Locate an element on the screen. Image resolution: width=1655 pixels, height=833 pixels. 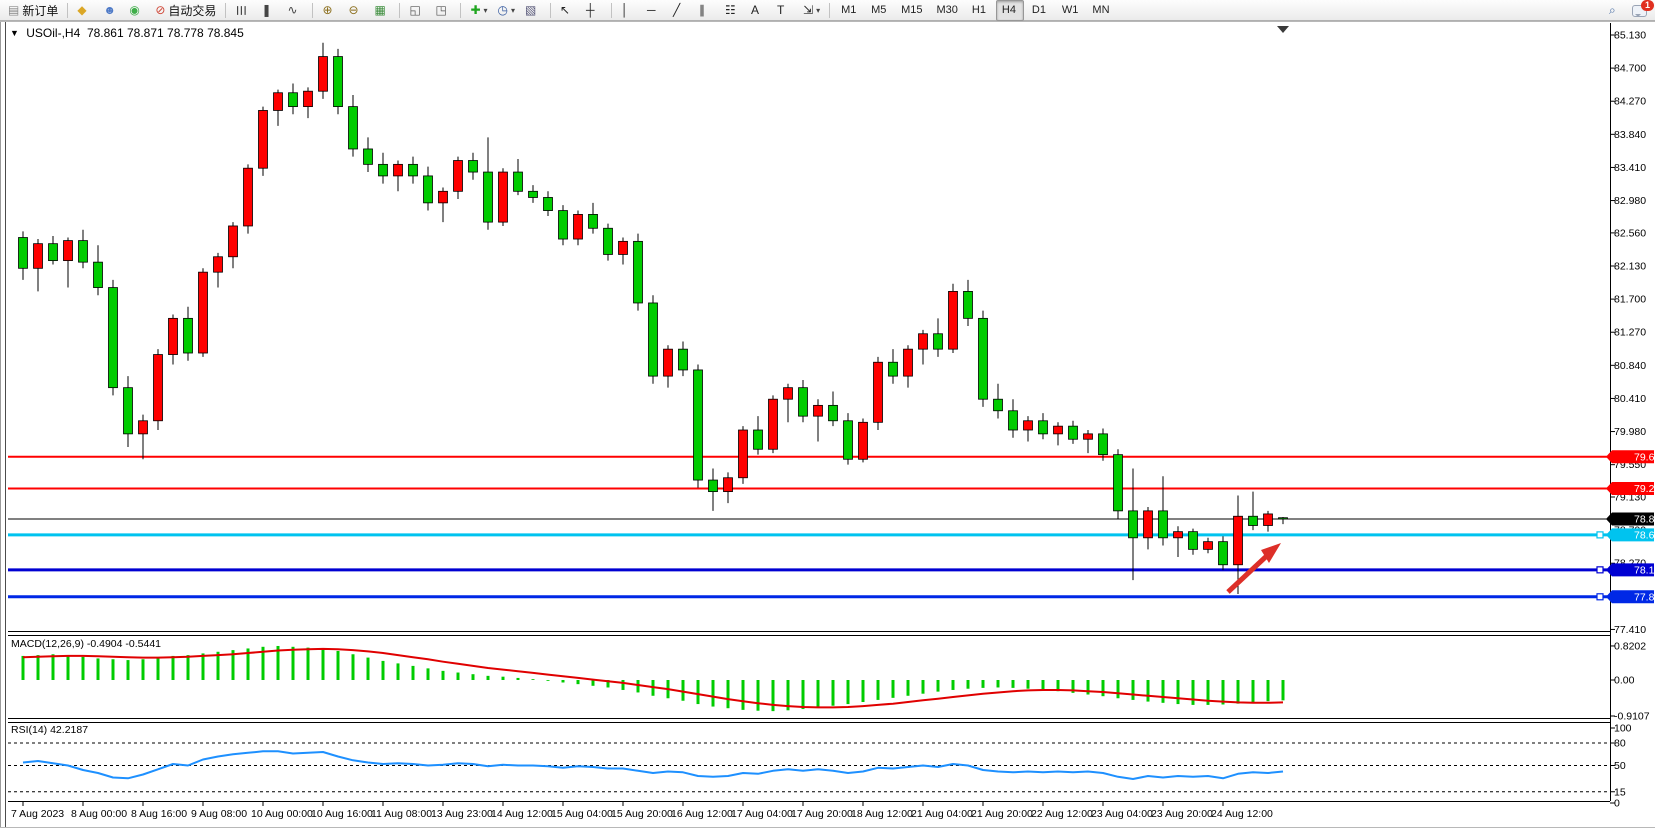
rsi-panel: 100 80 50 150 is located at coordinates (820, 766).